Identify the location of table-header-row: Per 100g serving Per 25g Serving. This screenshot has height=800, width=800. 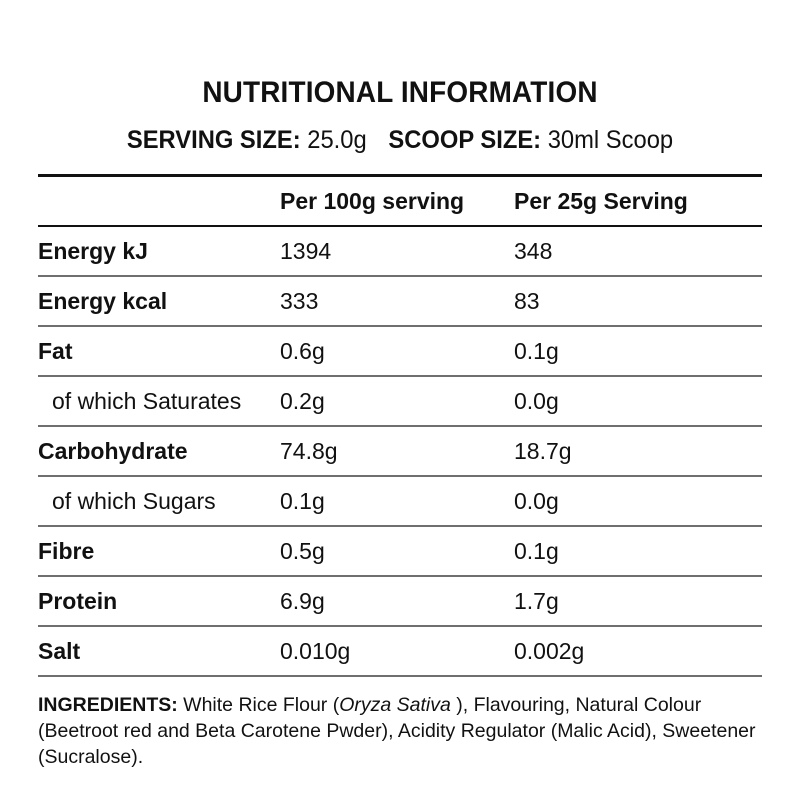
(400, 200).